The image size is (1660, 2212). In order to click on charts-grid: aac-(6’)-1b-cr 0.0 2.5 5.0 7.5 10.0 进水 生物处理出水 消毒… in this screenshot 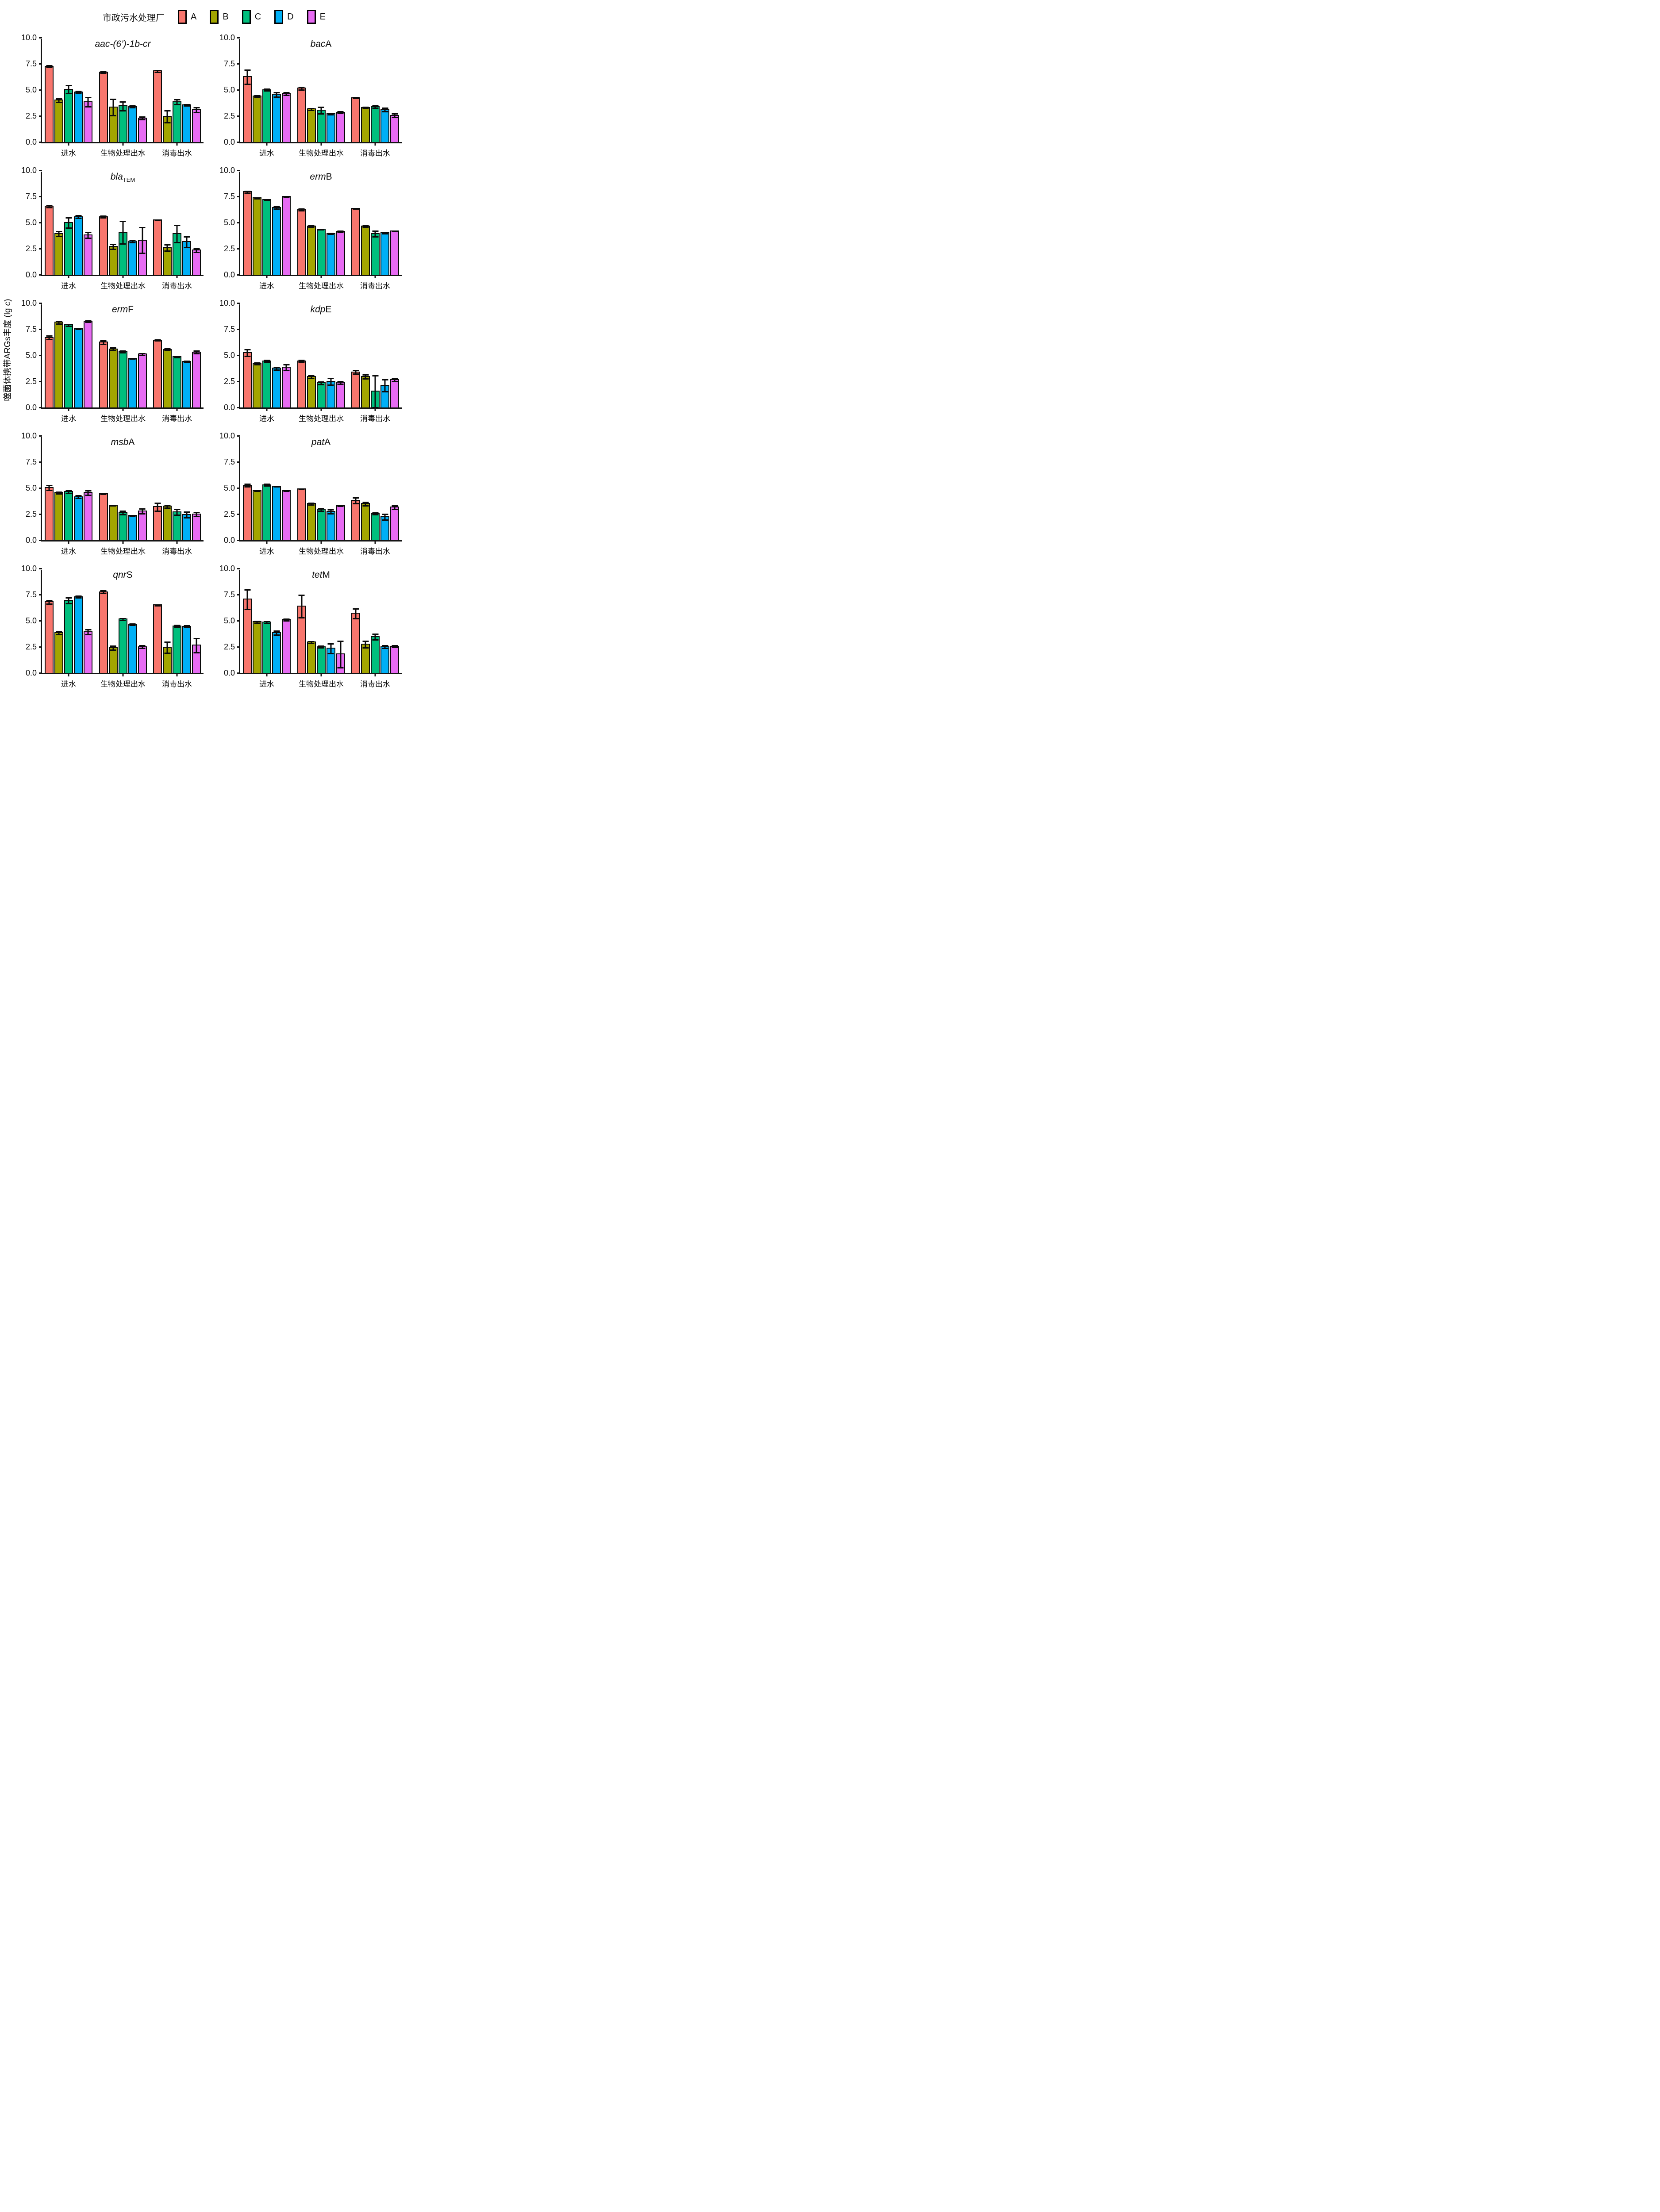, I will do `click(214, 362)`.